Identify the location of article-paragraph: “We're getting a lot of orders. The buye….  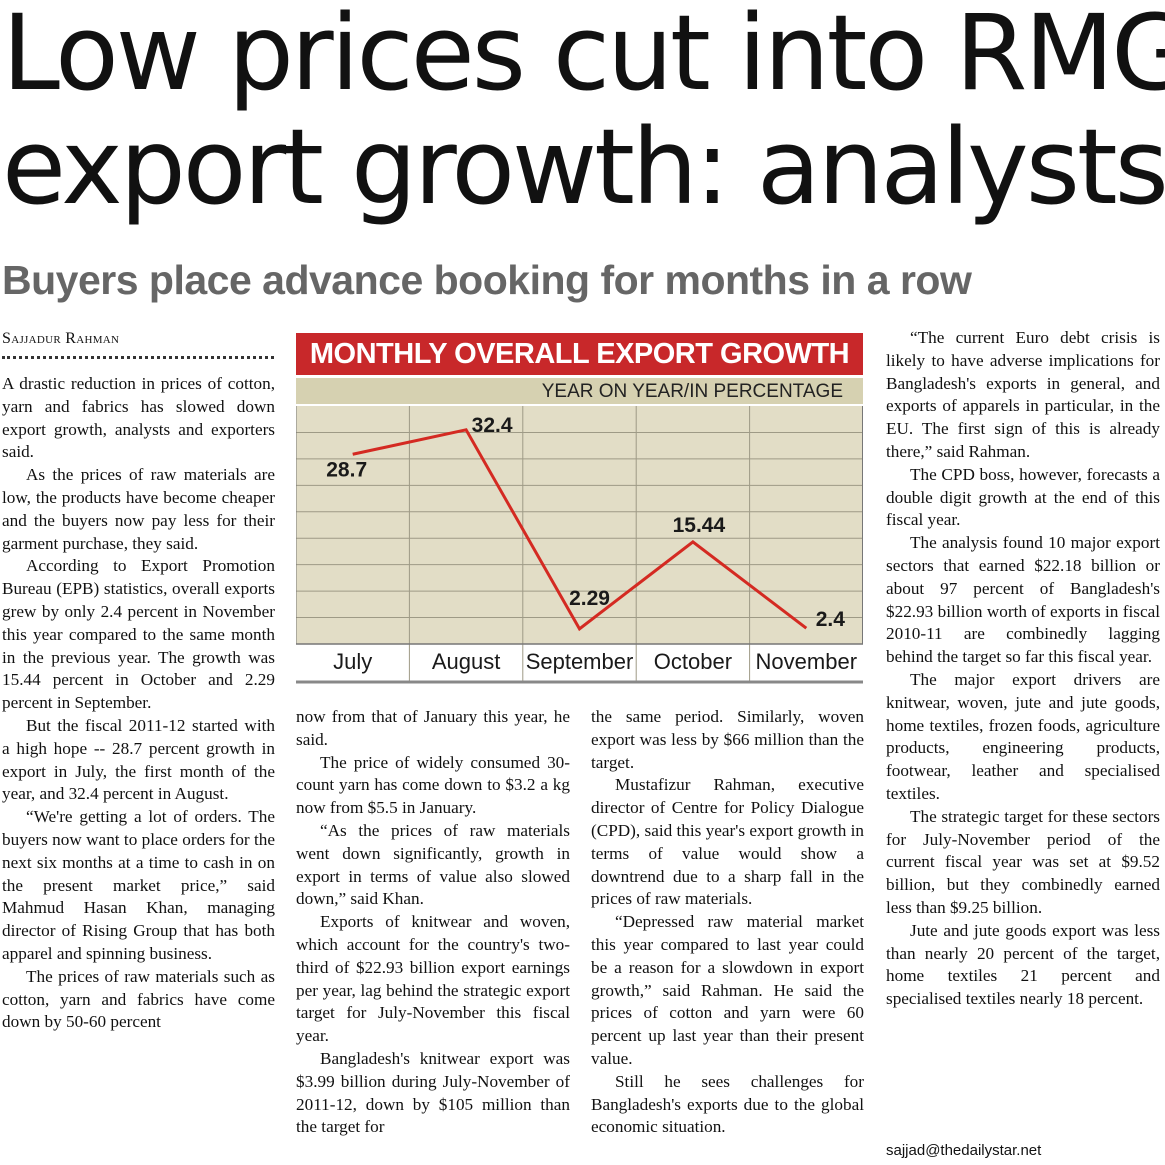
(138, 885).